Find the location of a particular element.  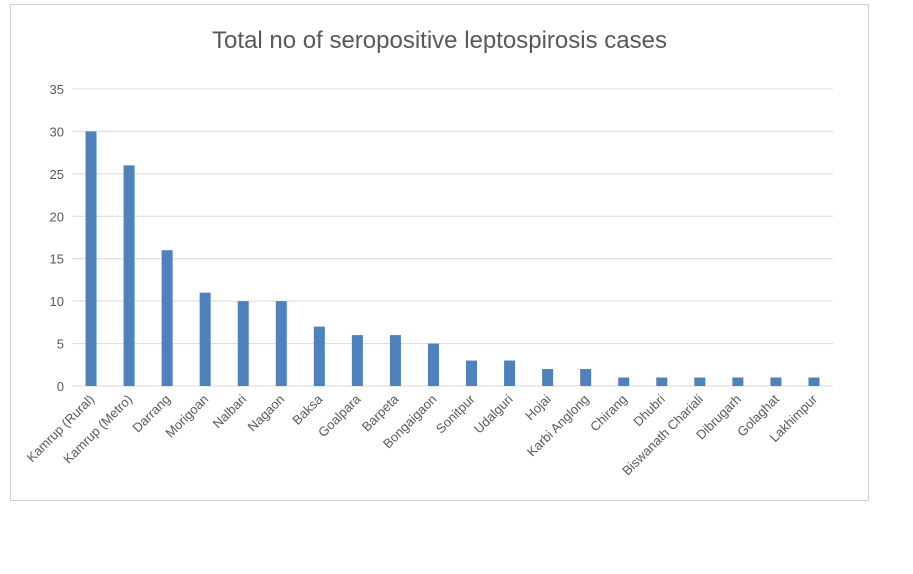

x-tick-label: Sonitpur is located at coordinates (455, 413).